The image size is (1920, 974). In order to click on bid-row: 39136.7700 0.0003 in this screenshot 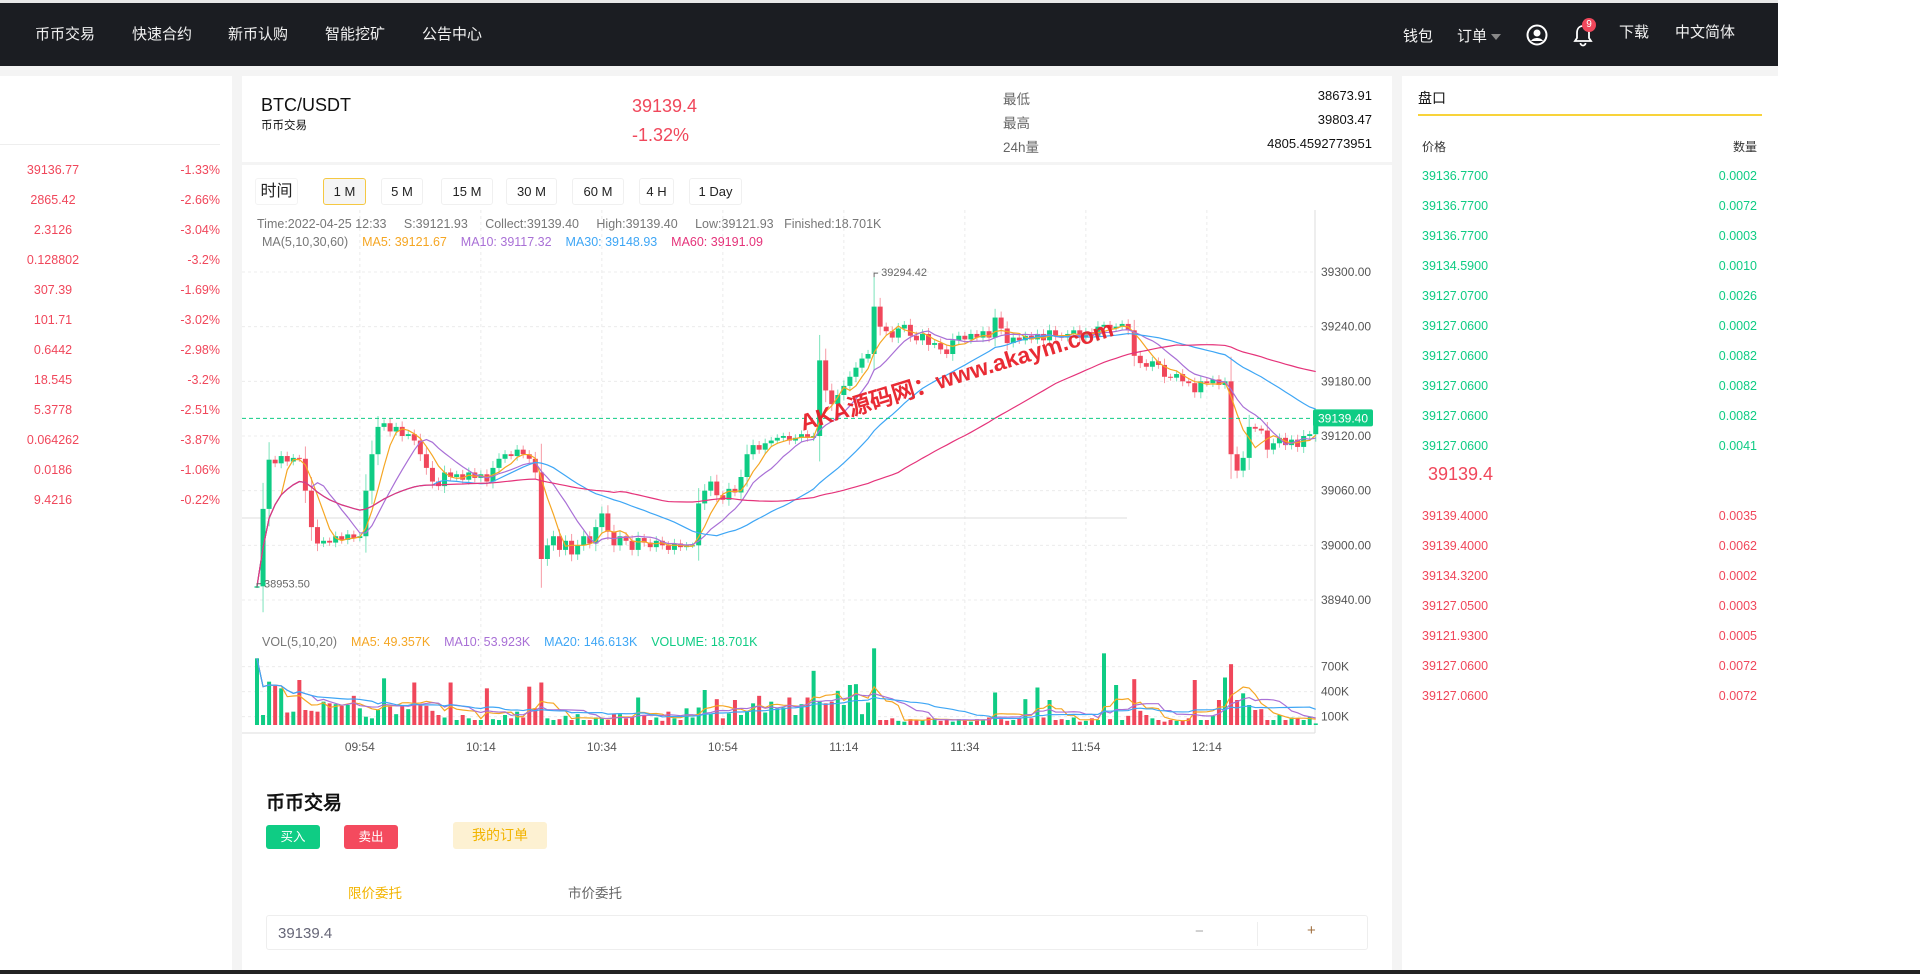, I will do `click(1589, 236)`.